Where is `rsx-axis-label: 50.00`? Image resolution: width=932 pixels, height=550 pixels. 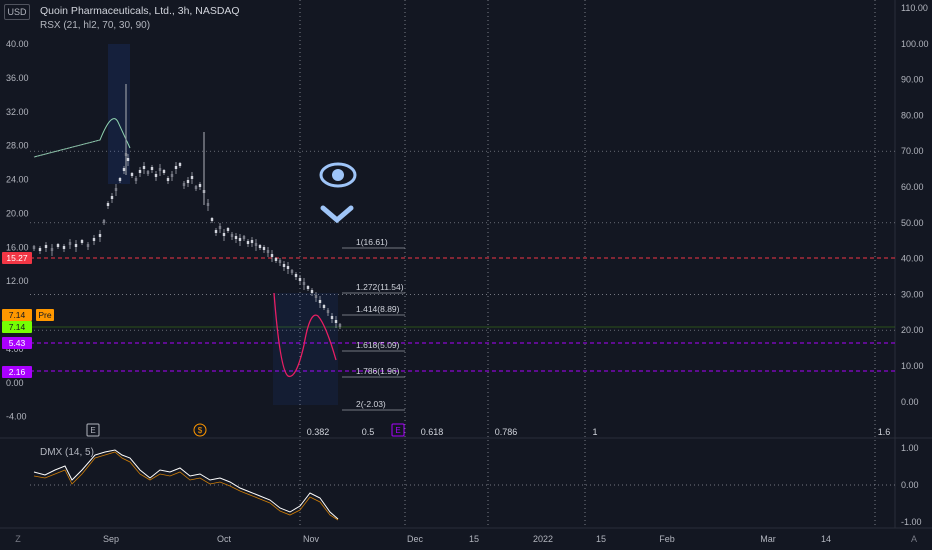 rsx-axis-label: 50.00 is located at coordinates (912, 223).